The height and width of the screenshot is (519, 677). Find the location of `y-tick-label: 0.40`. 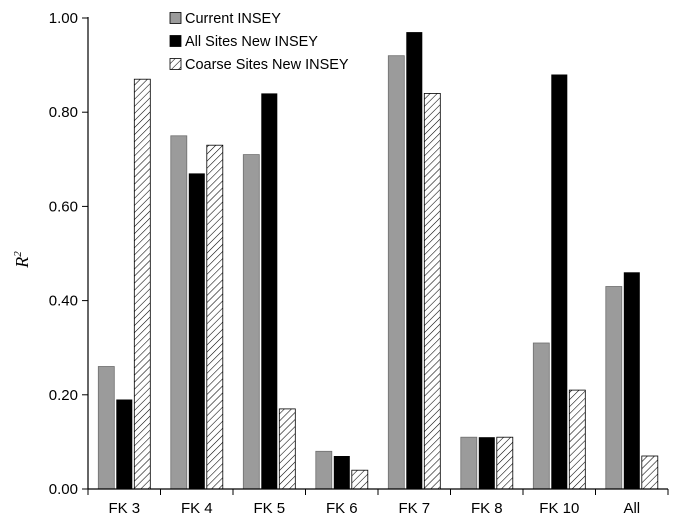

y-tick-label: 0.40 is located at coordinates (63, 301).